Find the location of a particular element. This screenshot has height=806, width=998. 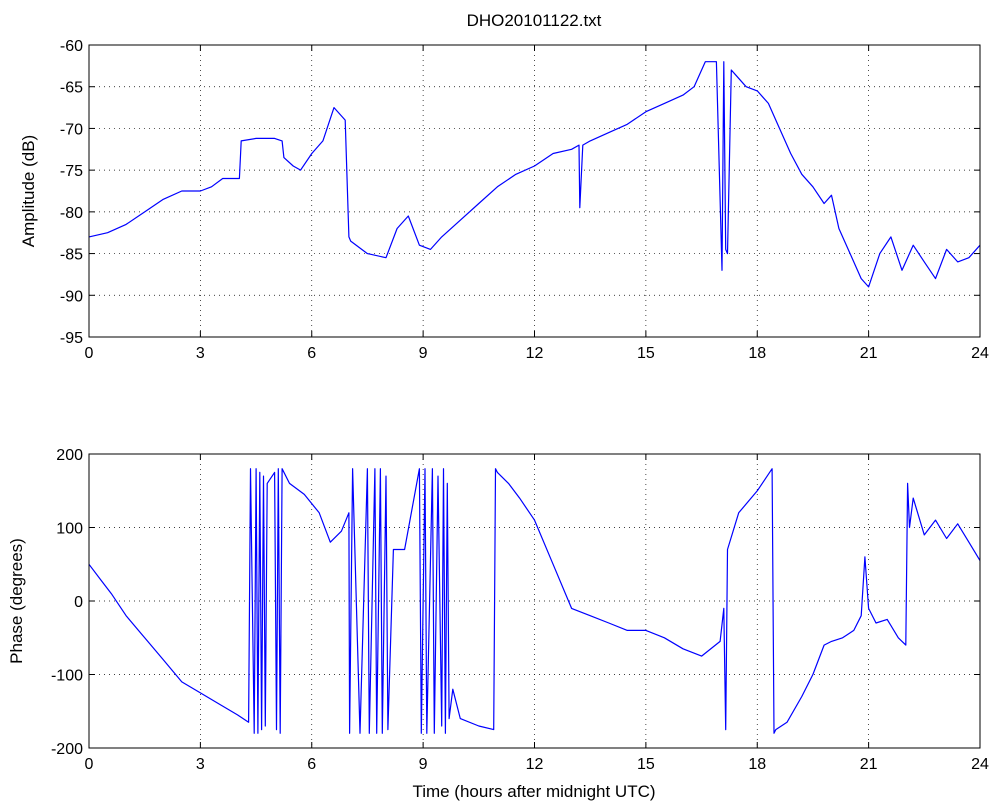

x-axis-label: Time (hours after midnight UTC) is located at coordinates (533, 791).